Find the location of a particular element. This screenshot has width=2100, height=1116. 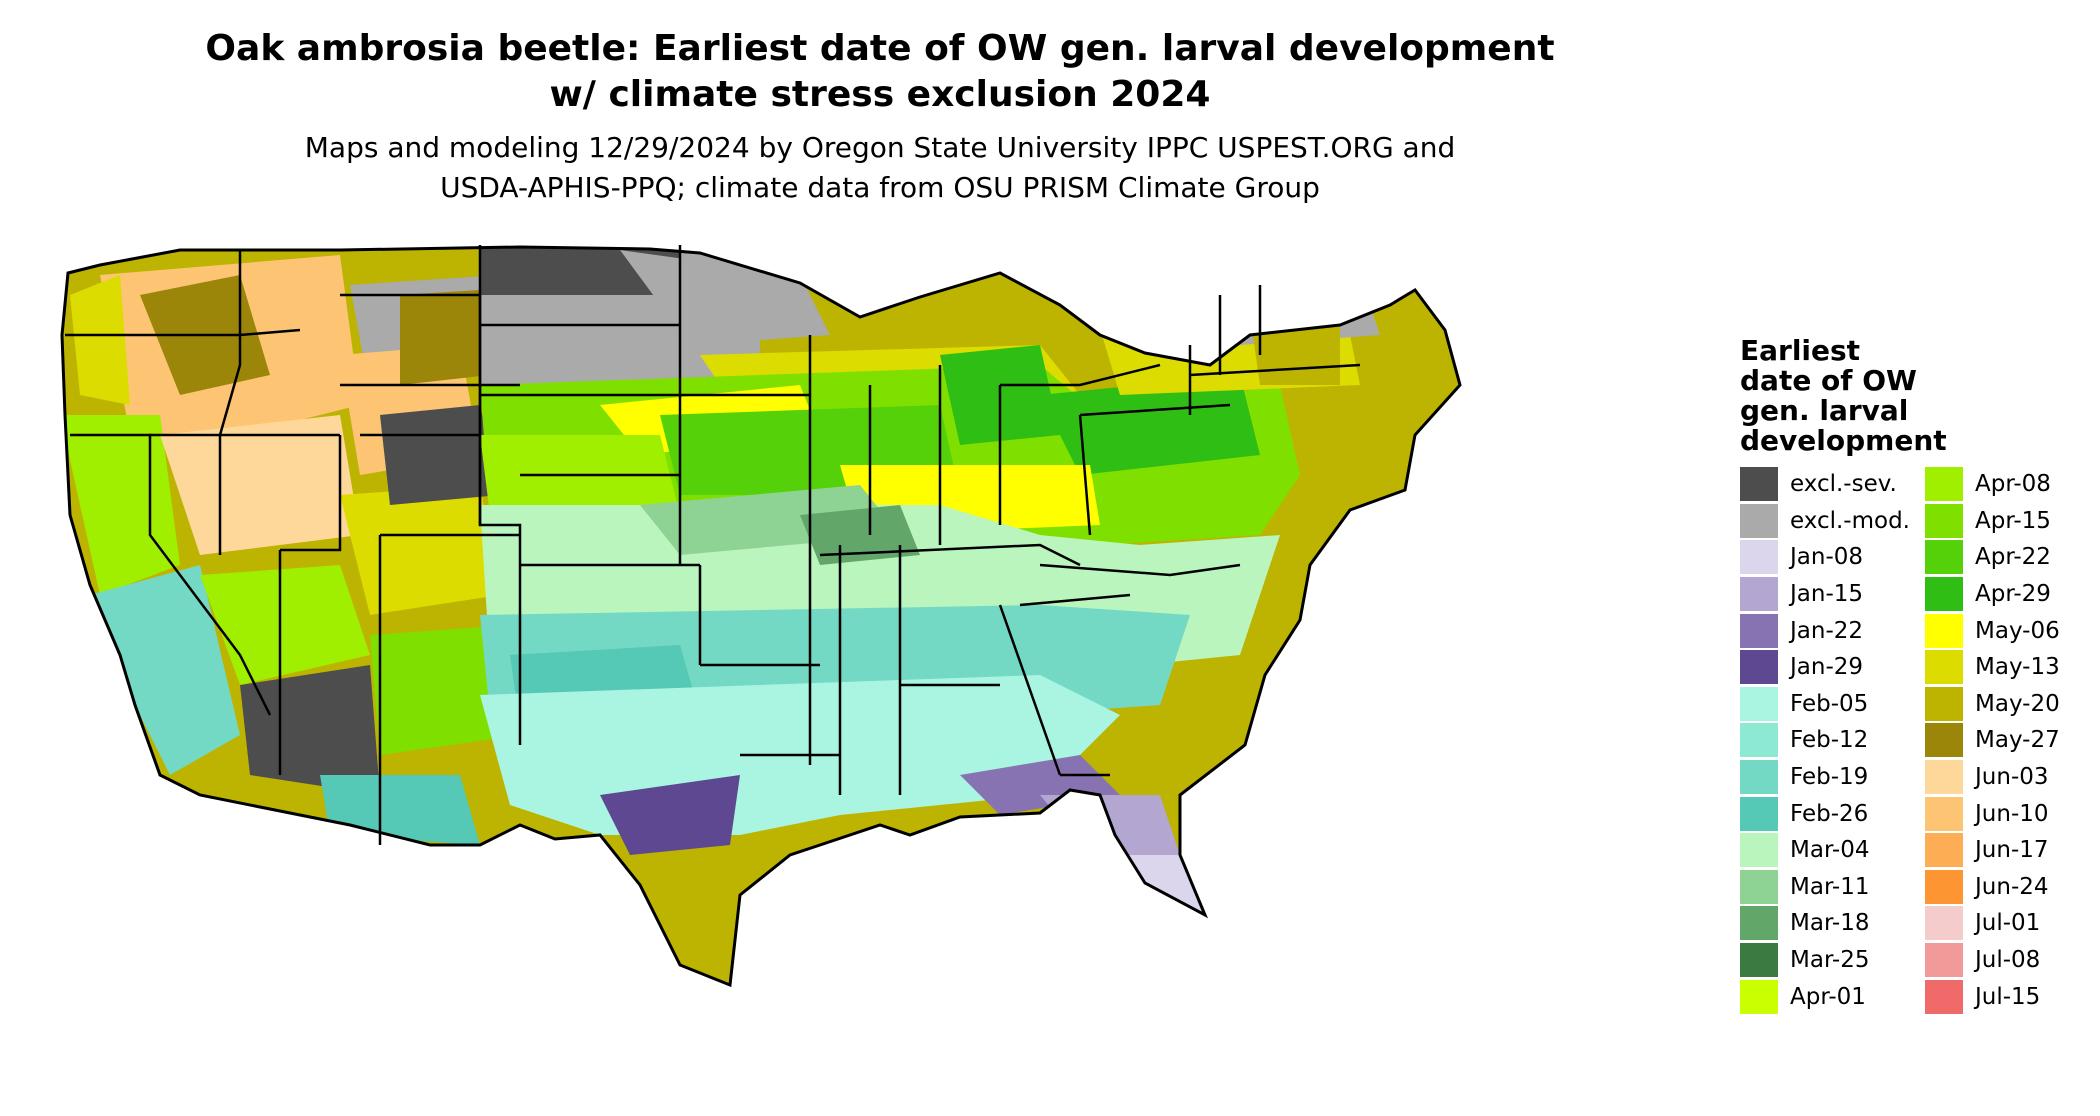

legend-item: Jan-08 is located at coordinates (1825, 557).